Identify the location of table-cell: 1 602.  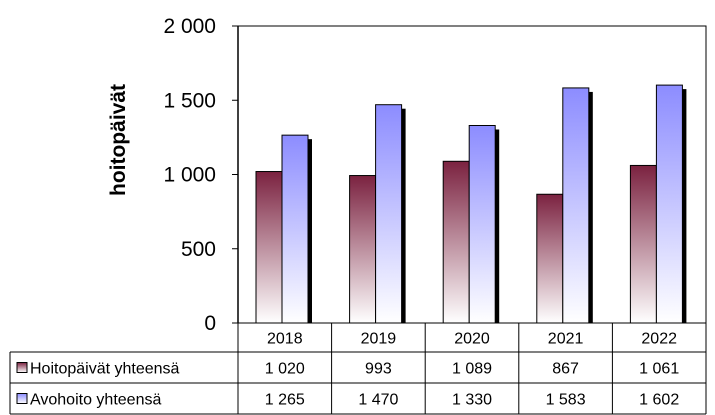
(659, 400).